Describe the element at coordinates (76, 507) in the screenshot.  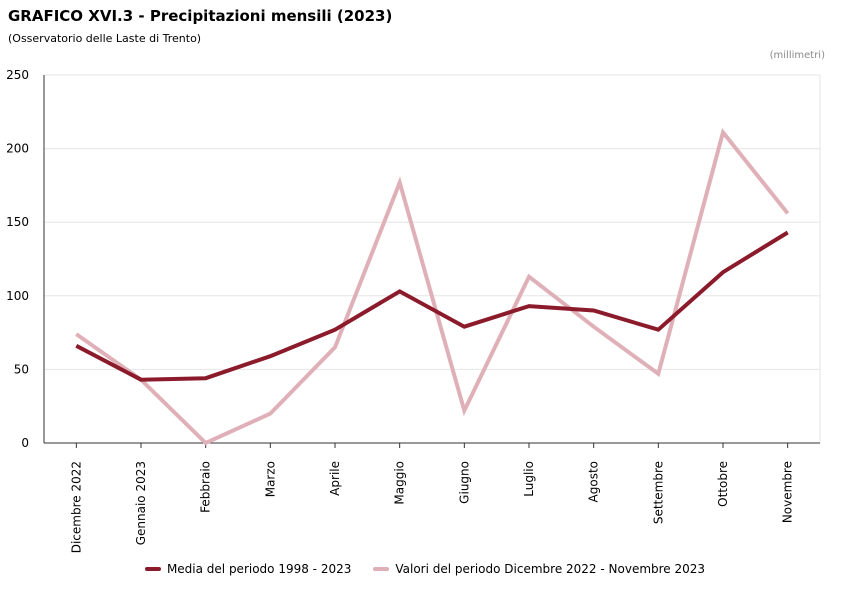
I see `x-tick-label: Dicembre 2022` at that location.